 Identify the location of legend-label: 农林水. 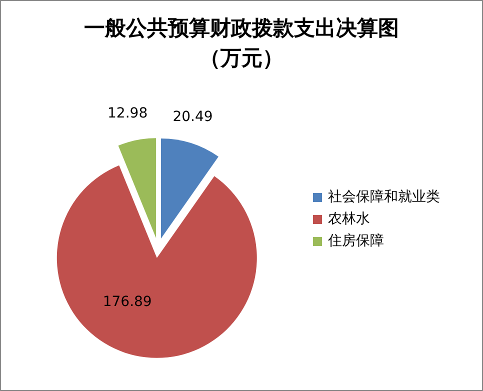
(349, 219).